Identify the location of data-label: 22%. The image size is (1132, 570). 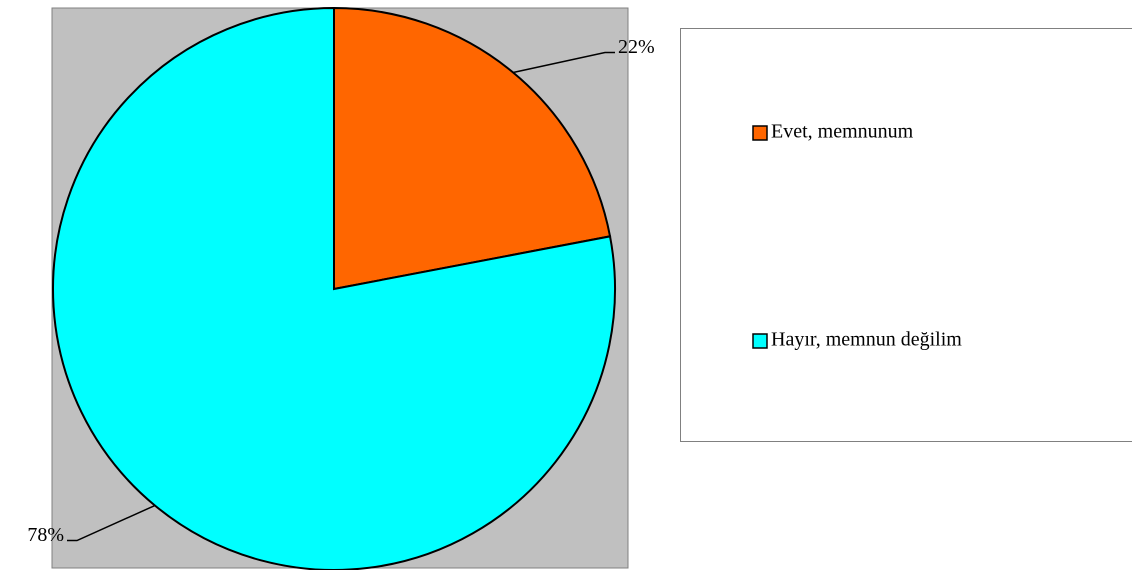
(636, 47).